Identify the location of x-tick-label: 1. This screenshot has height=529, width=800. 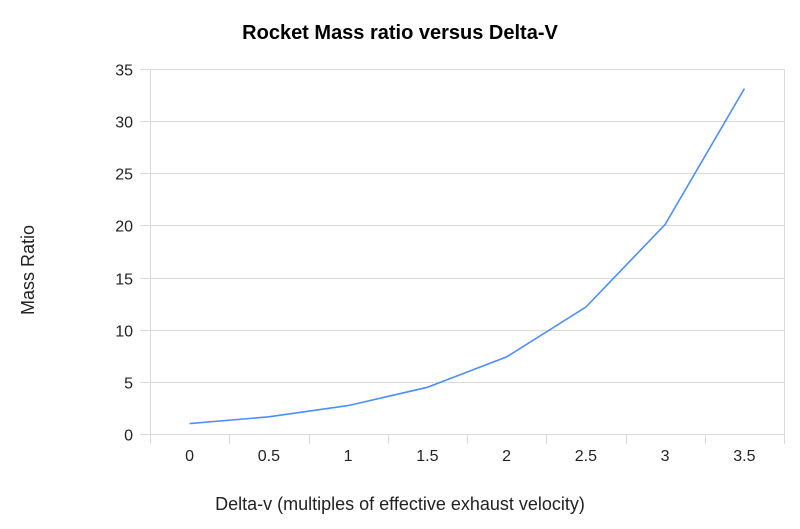
(348, 456).